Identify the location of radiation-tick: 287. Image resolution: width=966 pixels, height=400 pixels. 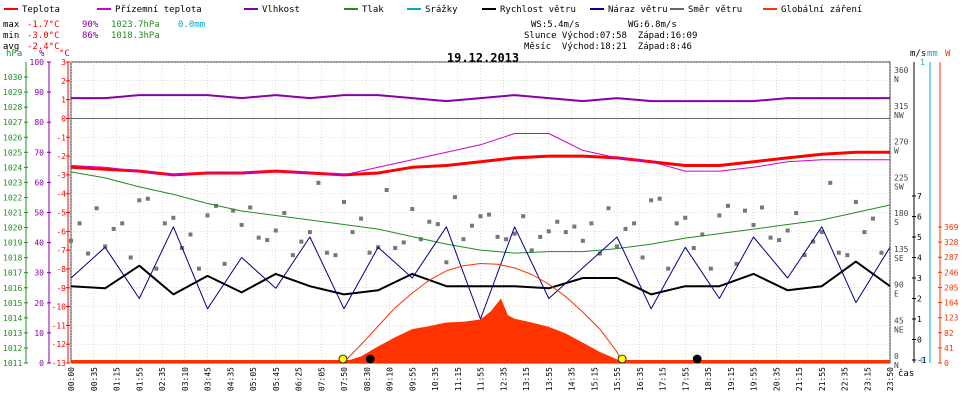
(951, 257).